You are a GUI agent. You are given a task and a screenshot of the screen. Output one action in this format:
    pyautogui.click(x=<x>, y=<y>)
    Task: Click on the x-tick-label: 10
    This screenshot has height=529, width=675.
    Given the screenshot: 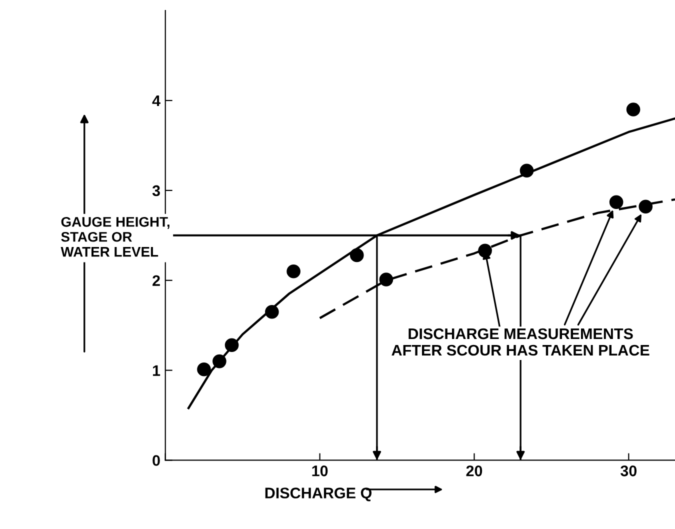 What is the action you would take?
    pyautogui.click(x=320, y=470)
    